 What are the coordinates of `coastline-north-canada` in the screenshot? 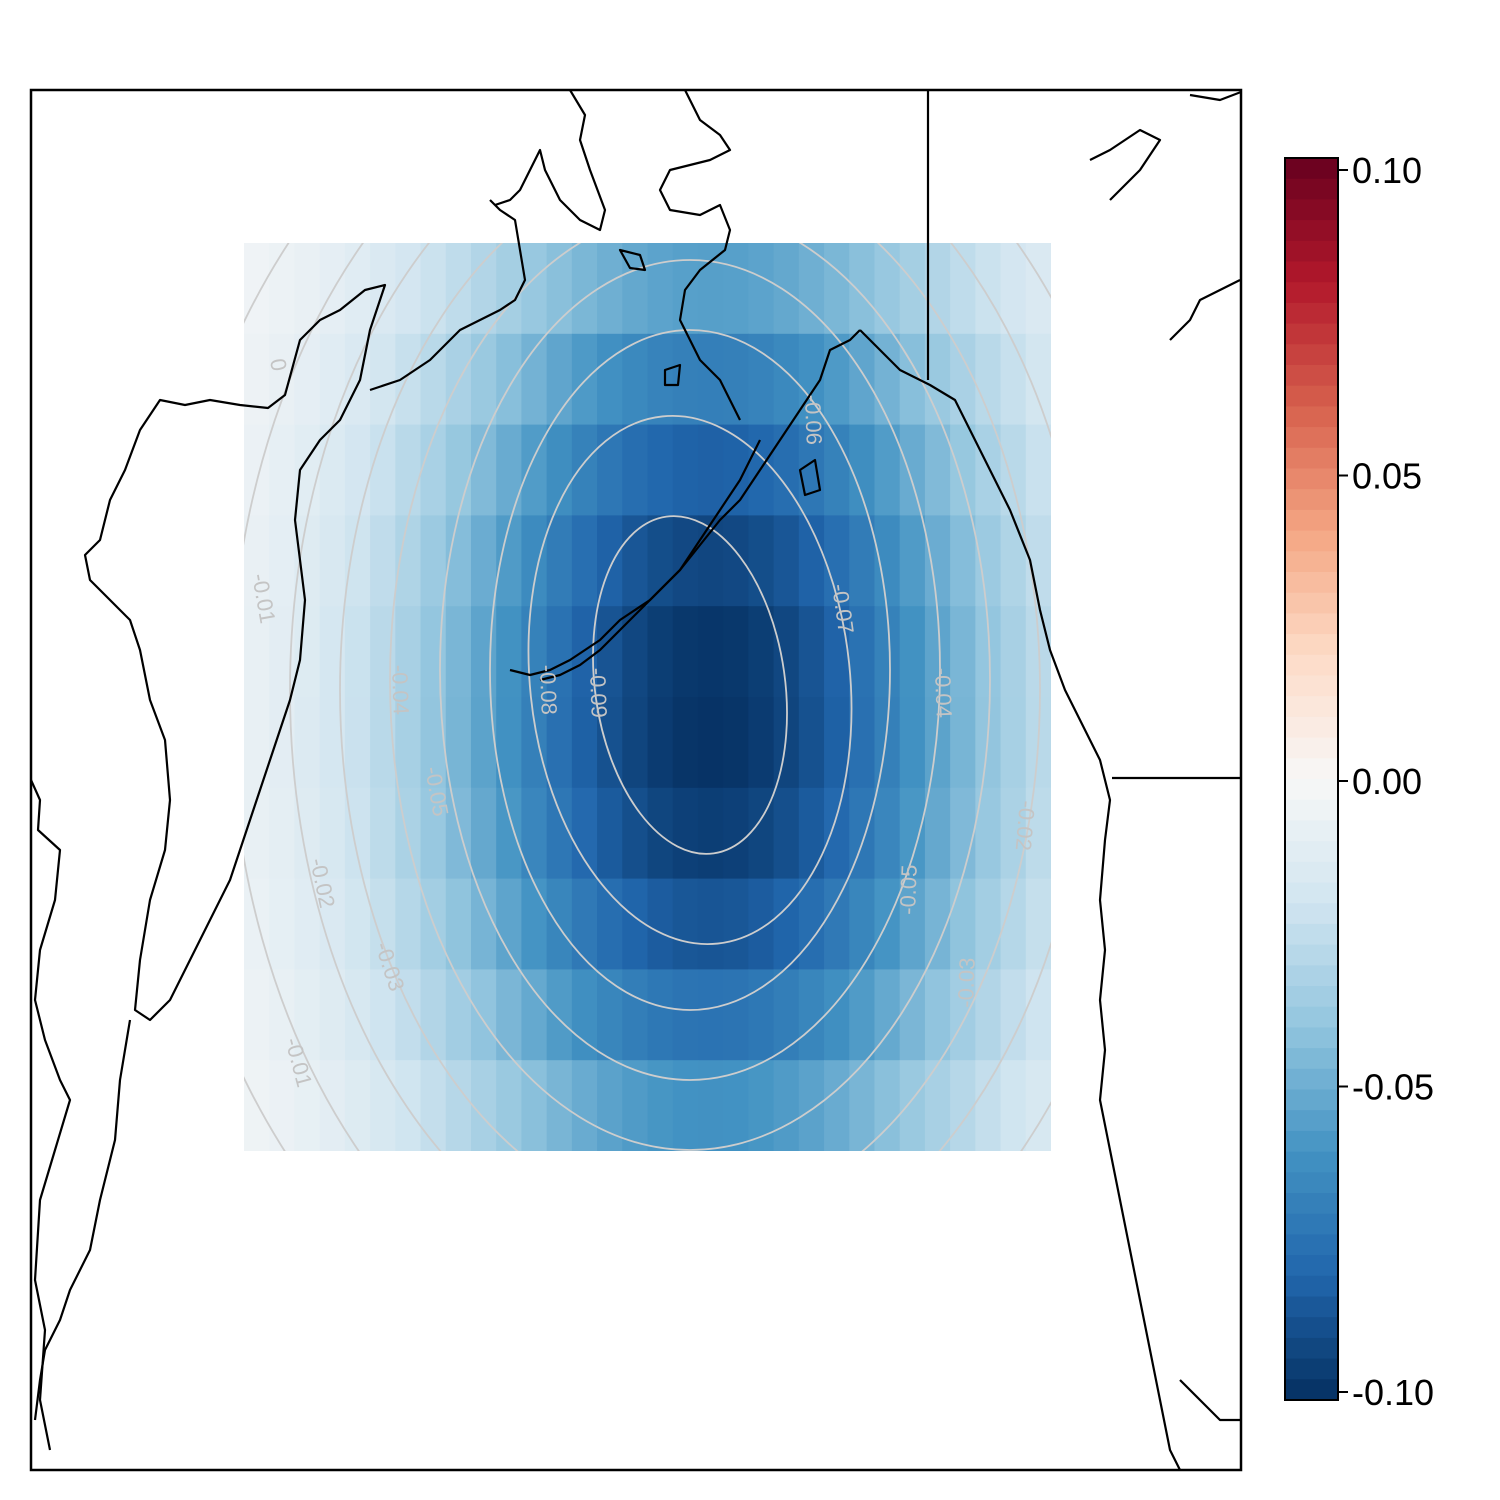 It's located at (1125, 164).